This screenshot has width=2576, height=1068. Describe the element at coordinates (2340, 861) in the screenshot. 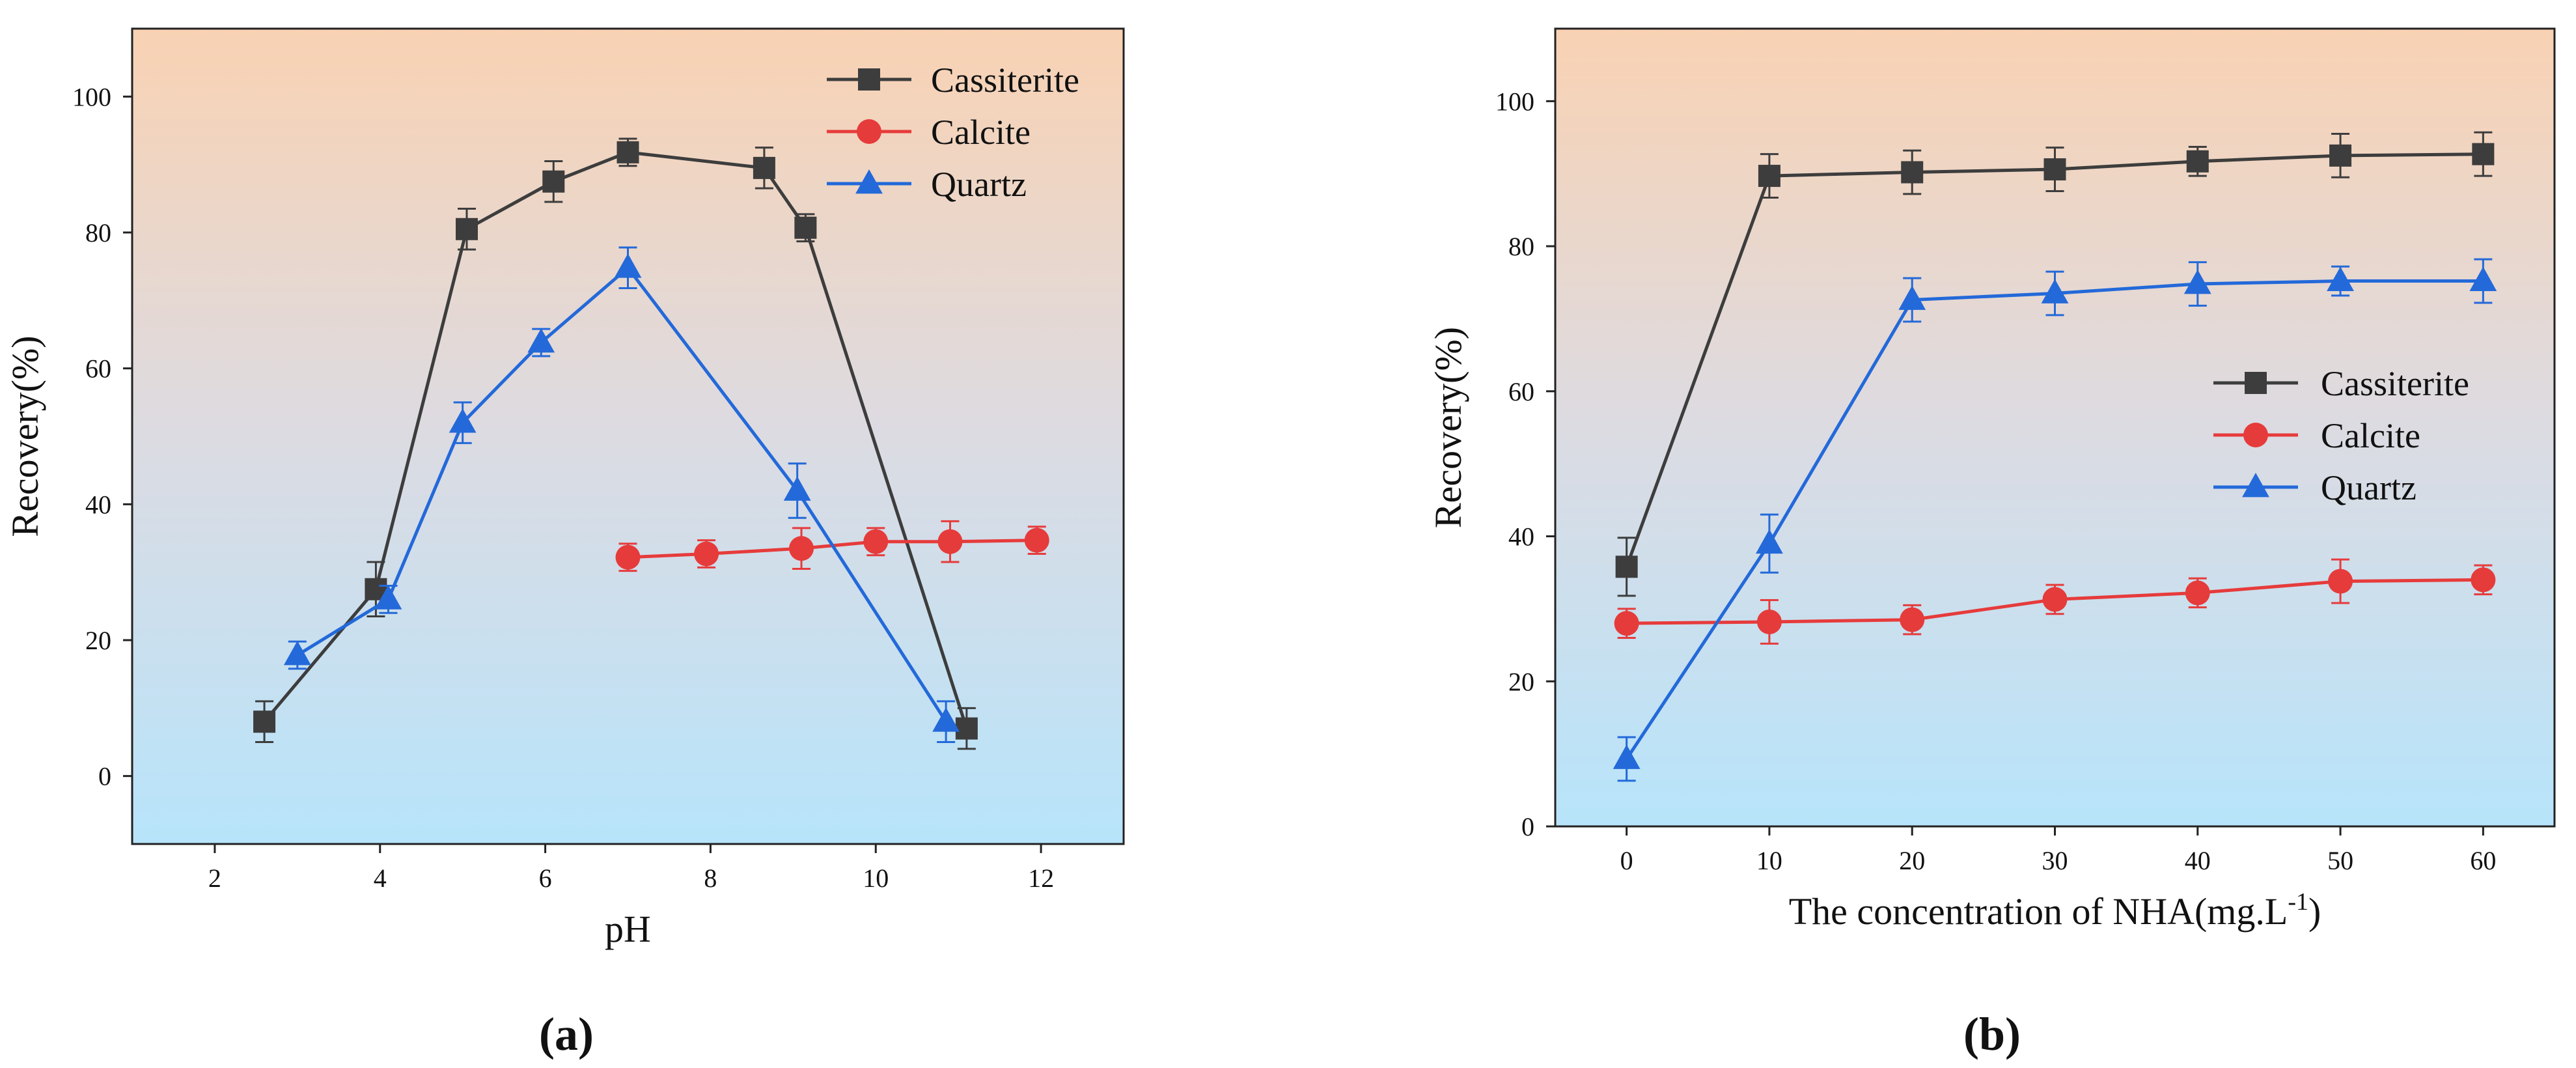

I see `x-tick-label: 50` at that location.